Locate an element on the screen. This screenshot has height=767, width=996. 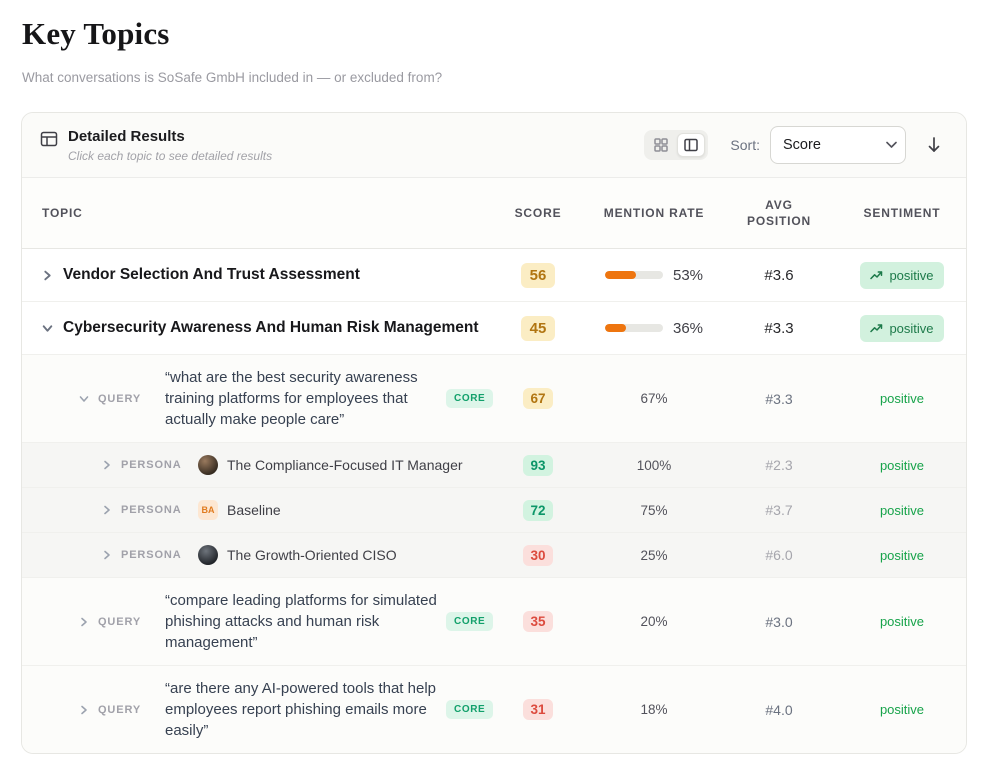
mention-rate-value: 20% is located at coordinates (654, 621).